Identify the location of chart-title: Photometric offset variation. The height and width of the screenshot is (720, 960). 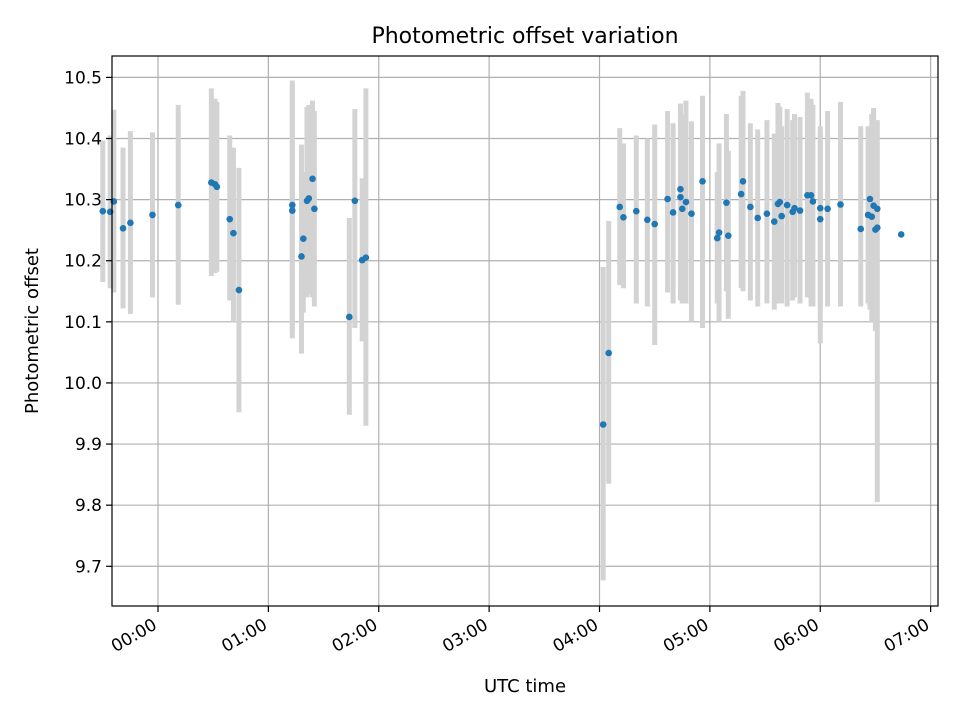
(524, 36).